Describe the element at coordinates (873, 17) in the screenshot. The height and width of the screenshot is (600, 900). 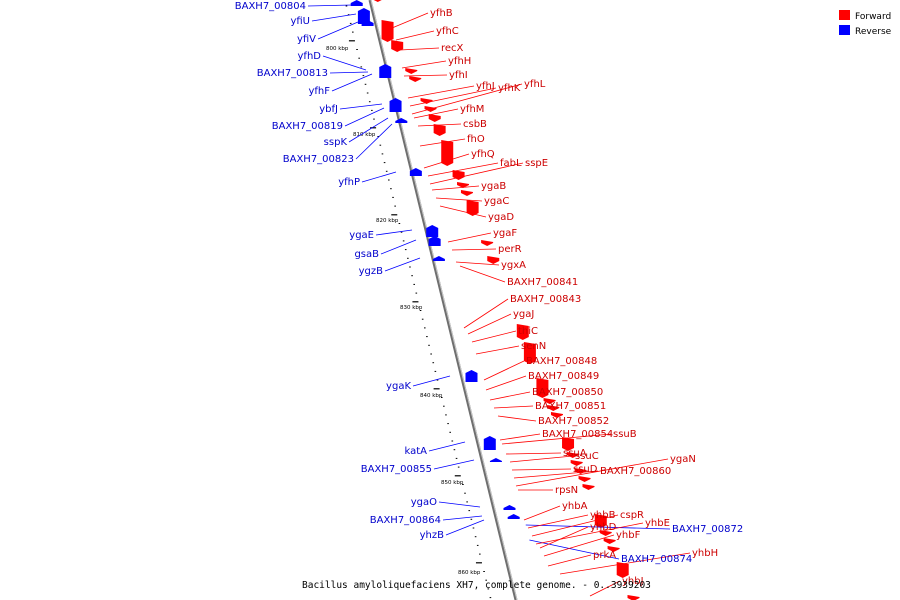
I see `legend-label-forward: Forward` at that location.